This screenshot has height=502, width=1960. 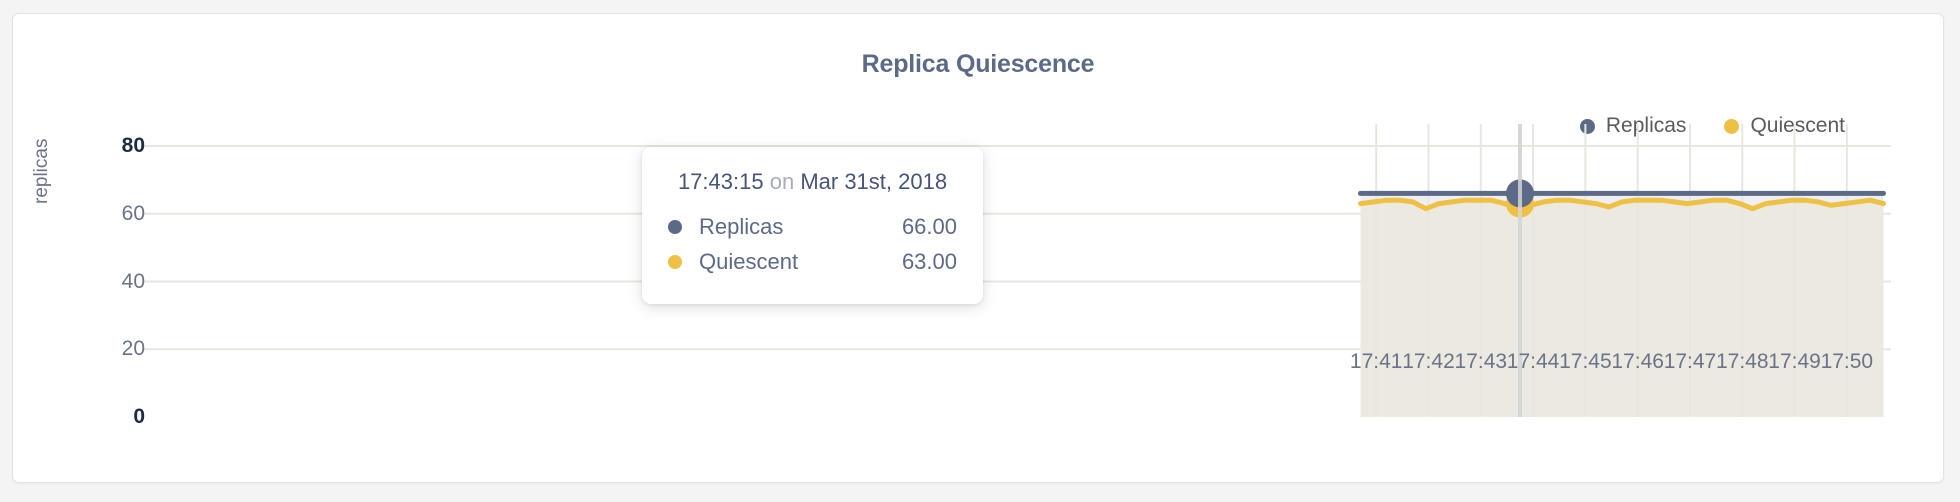 I want to click on x-tick-label: 17:43, so click(x=1481, y=361).